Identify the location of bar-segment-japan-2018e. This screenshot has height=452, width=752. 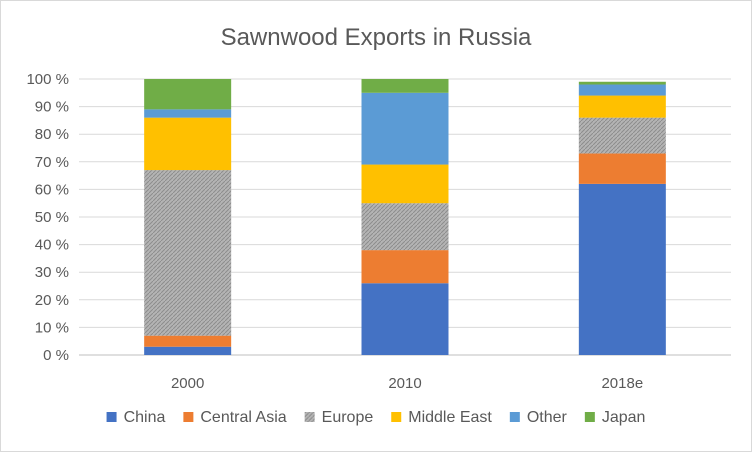
(622, 83).